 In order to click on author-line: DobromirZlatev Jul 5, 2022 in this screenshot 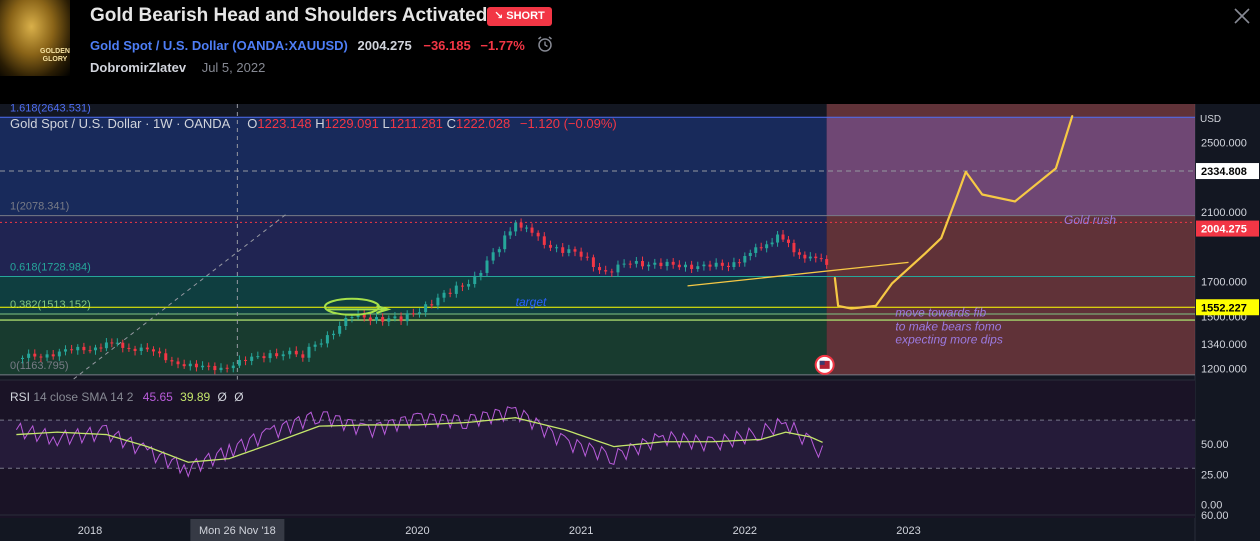, I will do `click(177, 67)`.